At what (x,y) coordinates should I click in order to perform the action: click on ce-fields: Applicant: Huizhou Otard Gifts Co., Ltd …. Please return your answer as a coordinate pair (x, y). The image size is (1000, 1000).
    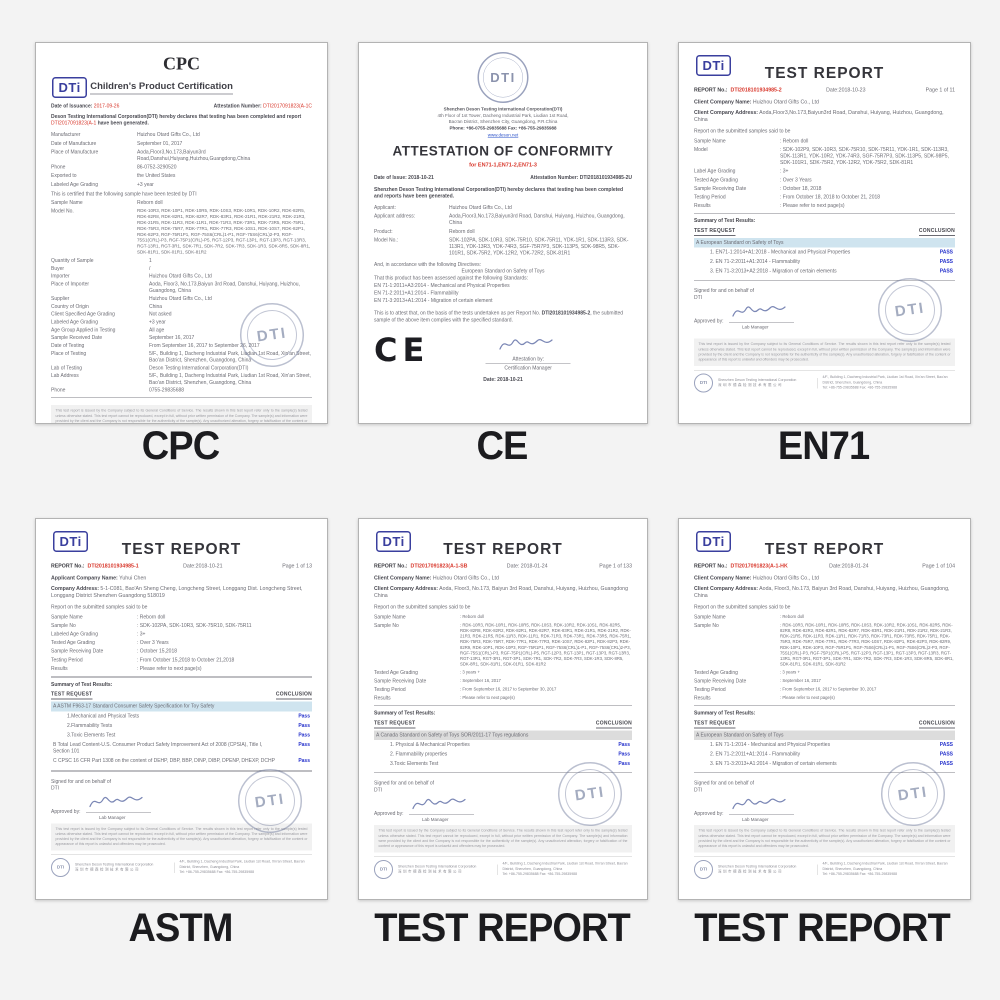
    Looking at the image, I should click on (503, 230).